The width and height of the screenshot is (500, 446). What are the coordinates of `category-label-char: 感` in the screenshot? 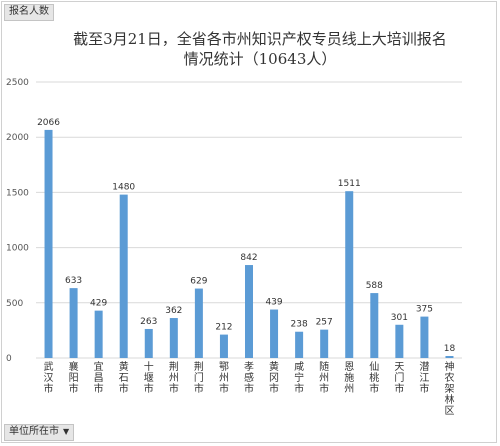 It's located at (249, 377).